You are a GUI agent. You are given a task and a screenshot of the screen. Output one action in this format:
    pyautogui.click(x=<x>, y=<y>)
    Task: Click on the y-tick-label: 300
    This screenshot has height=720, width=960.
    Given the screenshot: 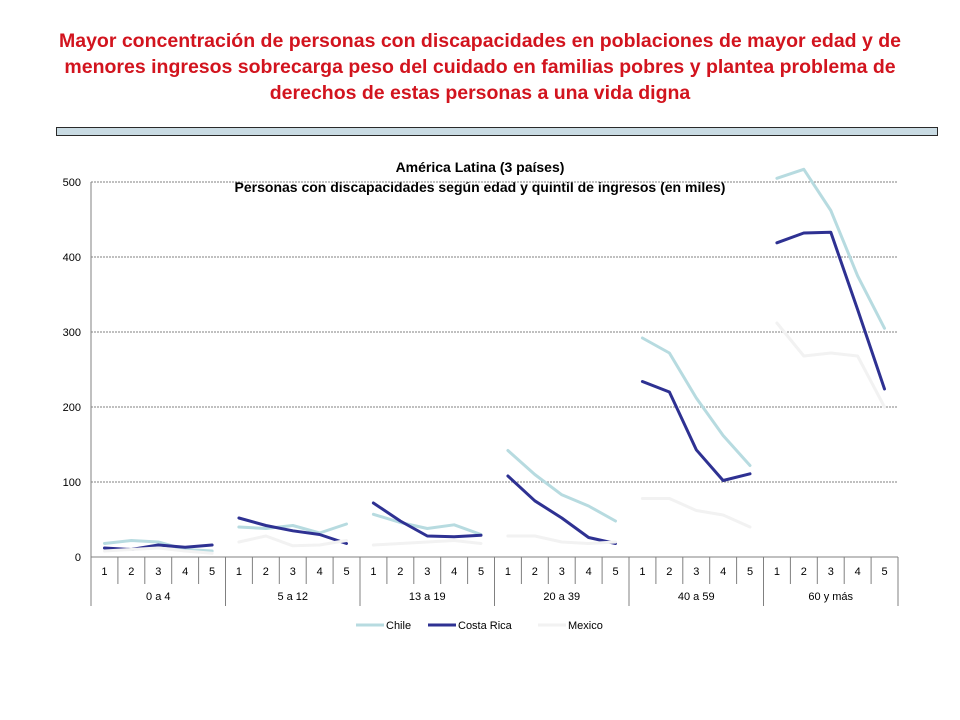 What is the action you would take?
    pyautogui.click(x=72, y=333)
    